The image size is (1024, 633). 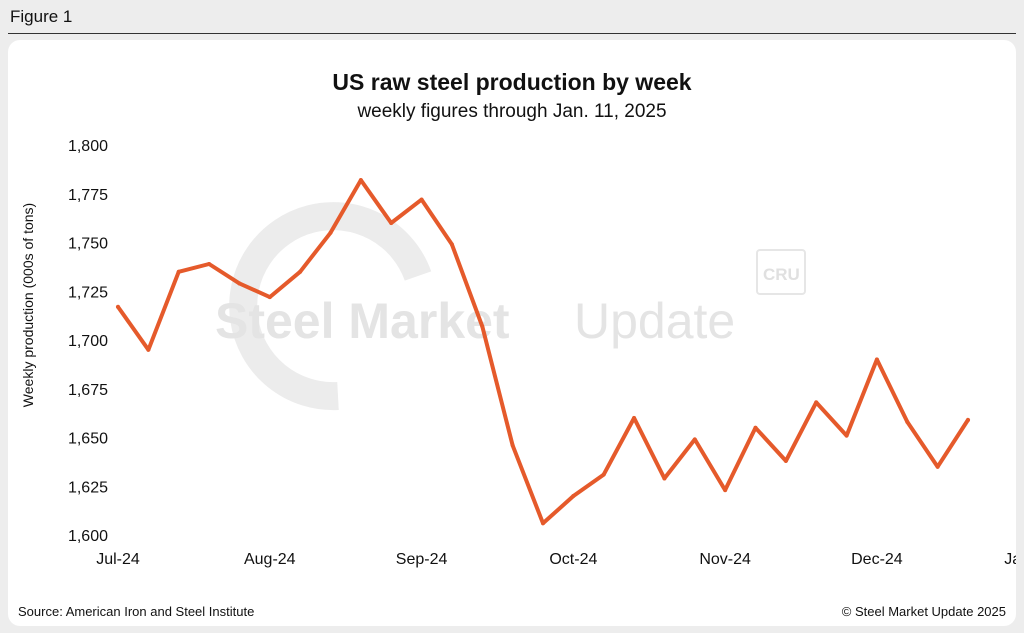 What do you see at coordinates (654, 321) in the screenshot?
I see `watermark-brand-light: Update` at bounding box center [654, 321].